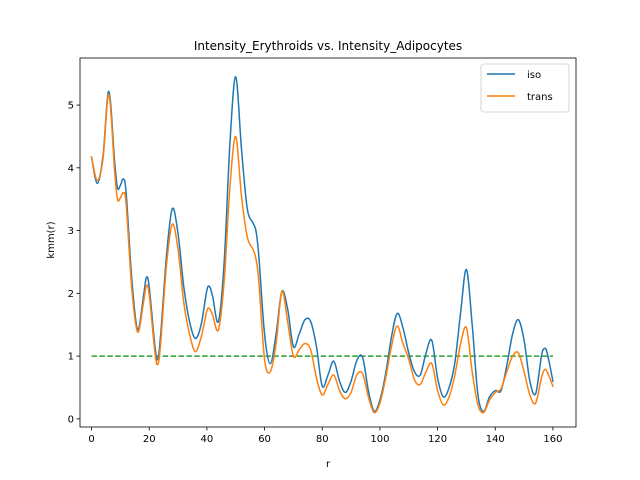  I want to click on x-tick-label: 0, so click(91, 439).